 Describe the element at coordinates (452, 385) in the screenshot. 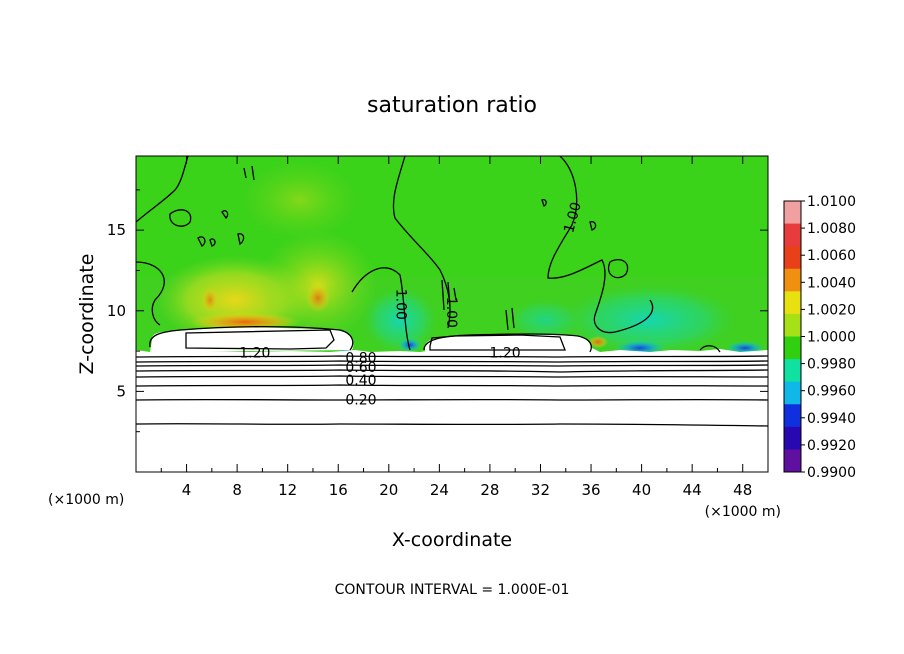

I see `contour-line-0.30` at that location.